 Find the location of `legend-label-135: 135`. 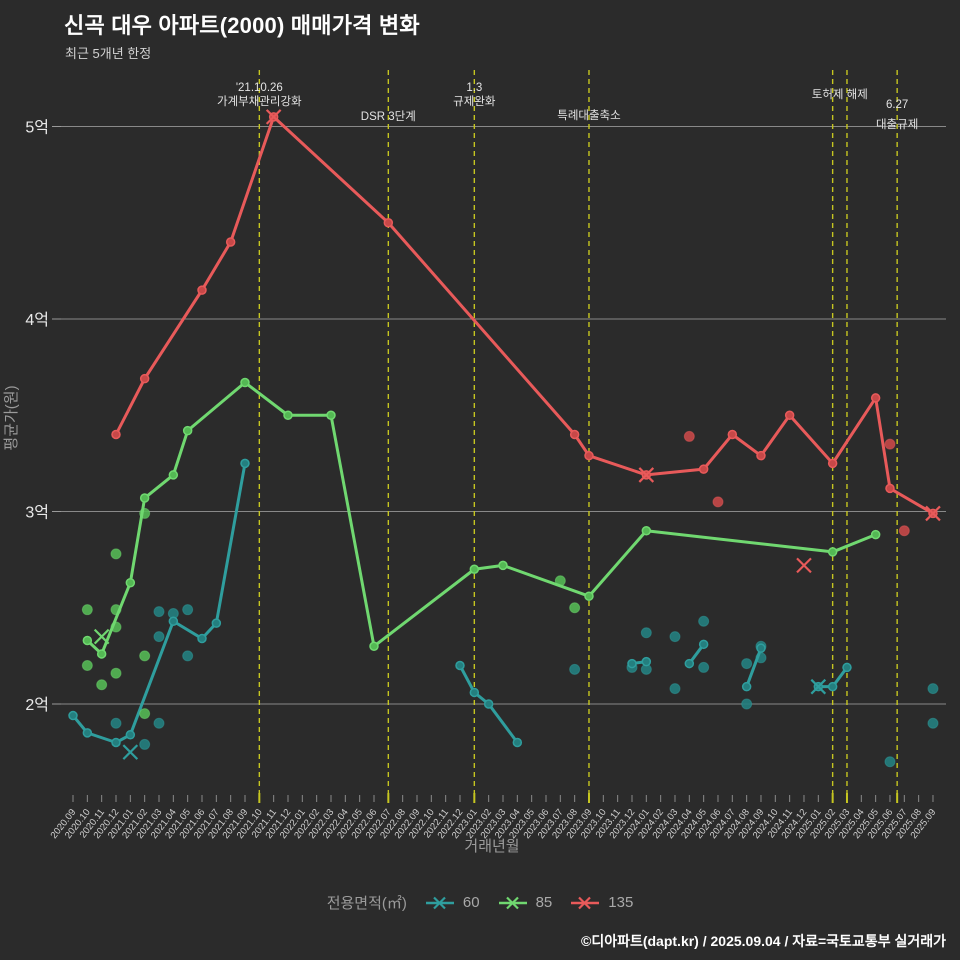

legend-label-135: 135 is located at coordinates (621, 902).